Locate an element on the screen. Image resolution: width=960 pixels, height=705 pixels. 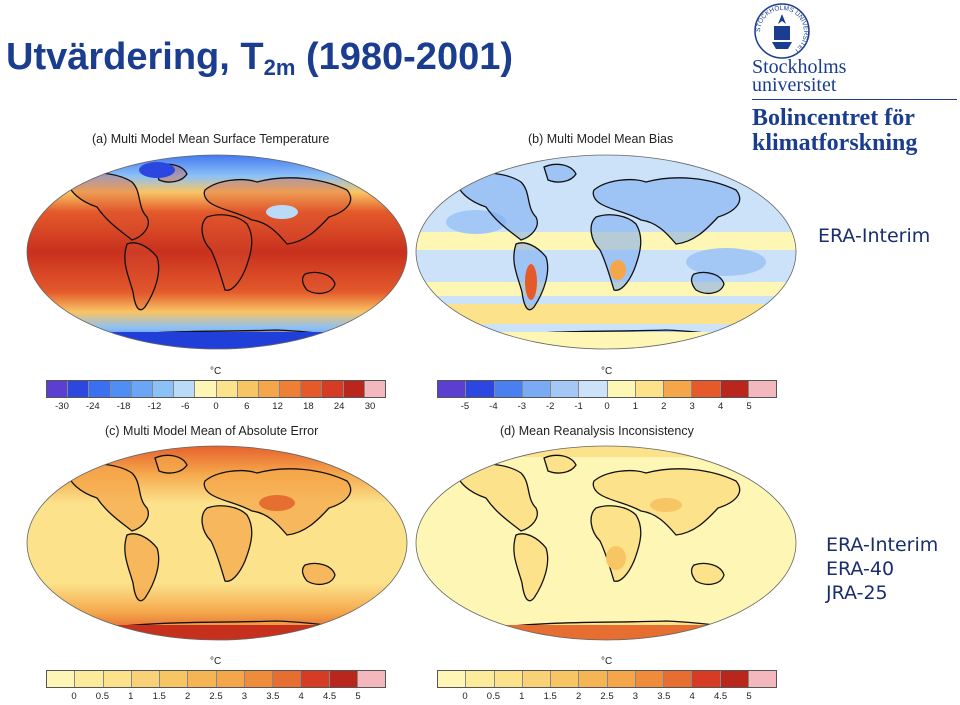
colorbar-temperature-ticks: -30 -24 -18 -12 -6 0 6 12 18 24 30 is located at coordinates (216, 408).